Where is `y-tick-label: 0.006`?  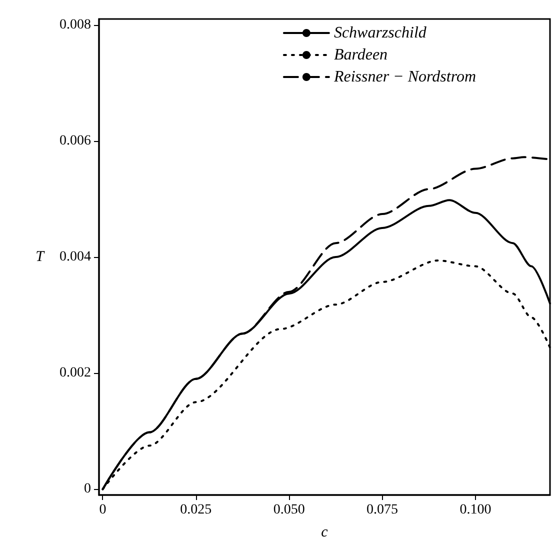
y-tick-label: 0.006 is located at coordinates (75, 140).